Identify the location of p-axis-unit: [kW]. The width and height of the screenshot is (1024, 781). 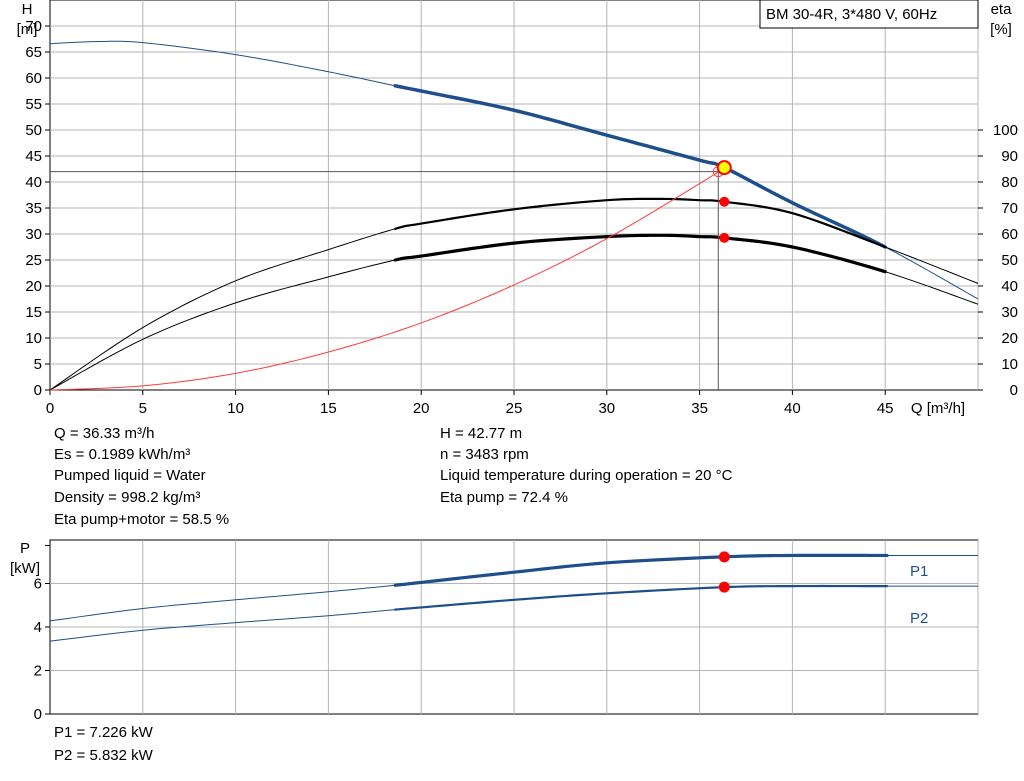
(25, 568).